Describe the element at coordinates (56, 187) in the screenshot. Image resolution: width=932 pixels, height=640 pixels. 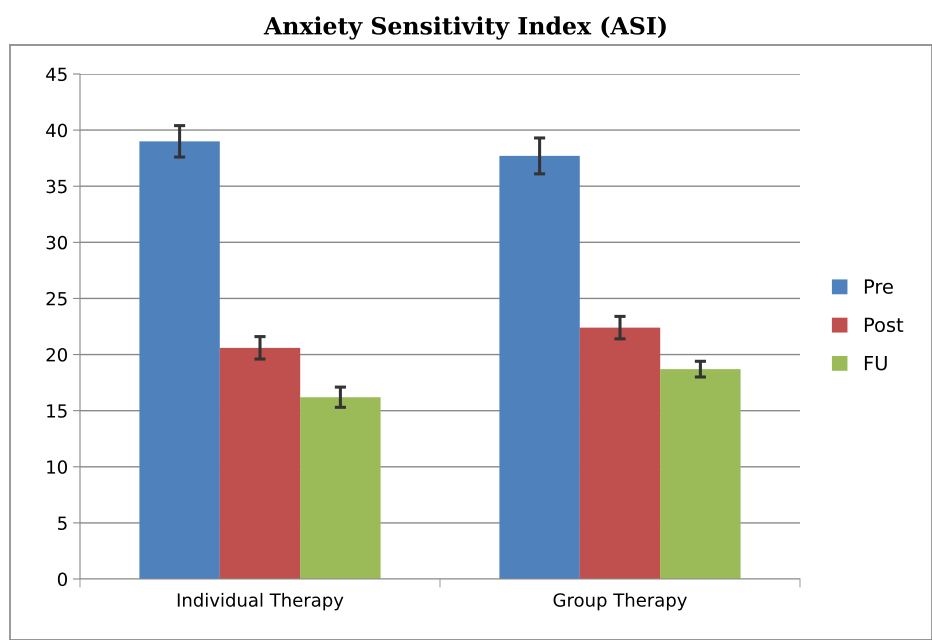
I see `y-tick-label: 35` at that location.